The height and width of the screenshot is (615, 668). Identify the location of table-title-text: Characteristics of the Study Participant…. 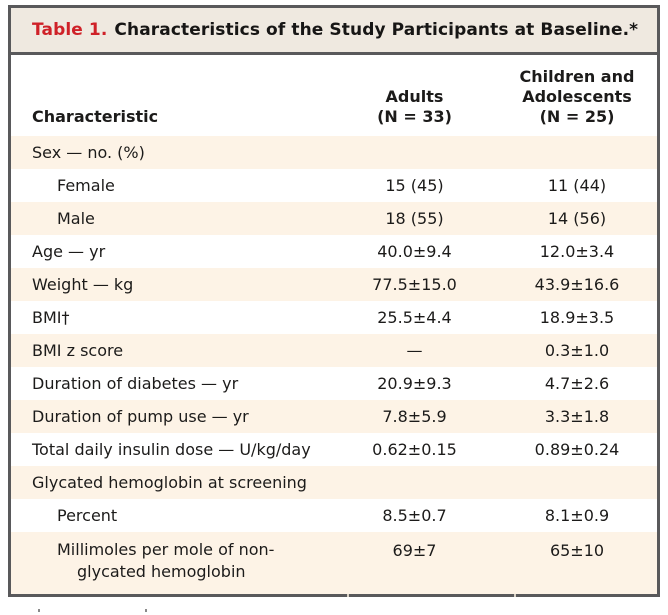
(376, 30).